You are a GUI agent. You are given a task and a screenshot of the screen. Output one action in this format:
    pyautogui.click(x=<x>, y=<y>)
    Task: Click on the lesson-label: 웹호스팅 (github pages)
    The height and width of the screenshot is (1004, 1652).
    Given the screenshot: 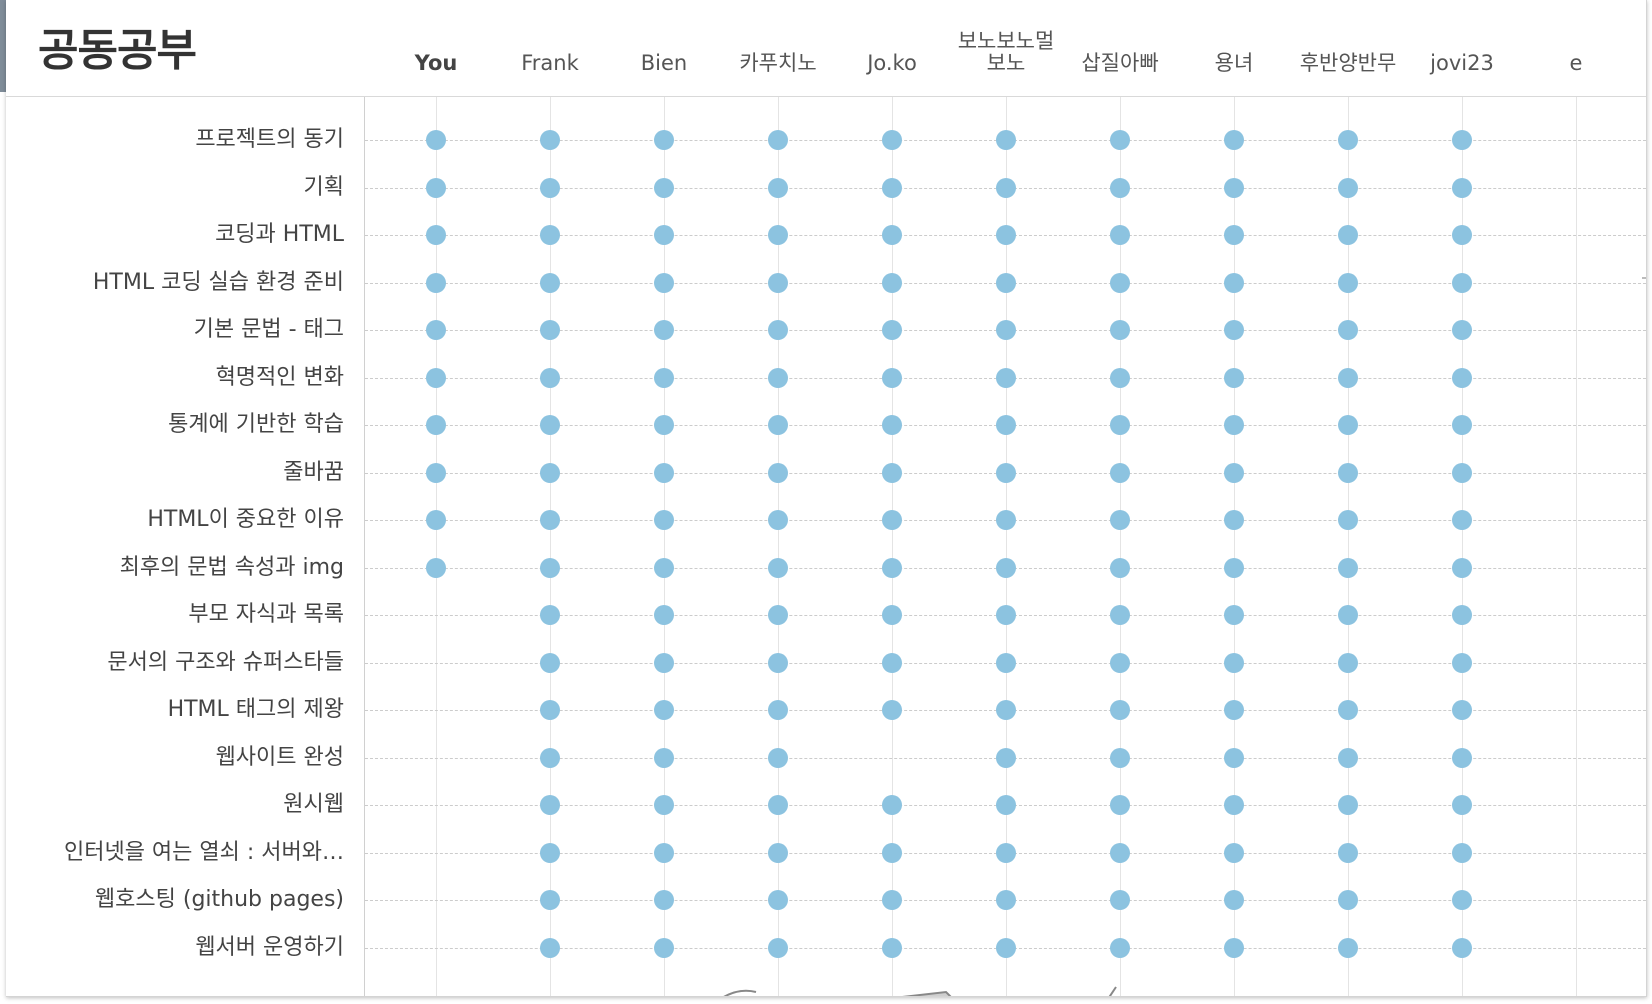 What is the action you would take?
    pyautogui.click(x=219, y=899)
    